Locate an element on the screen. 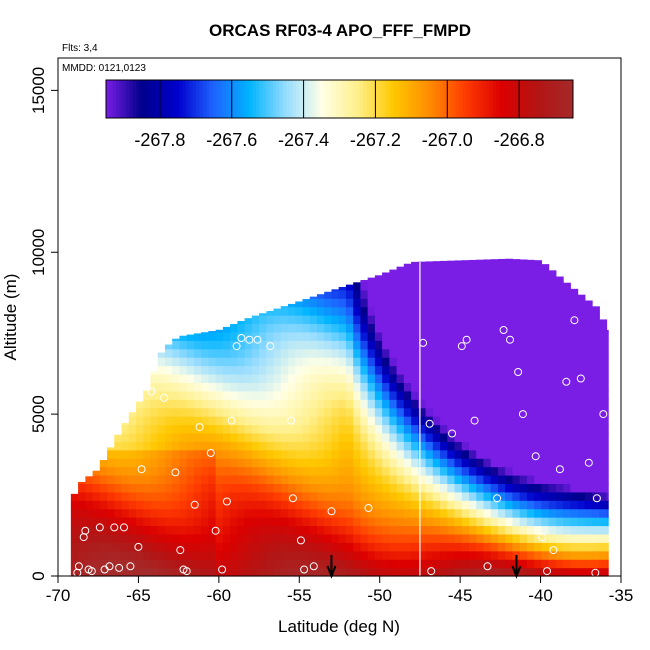 This screenshot has height=650, width=650. y-axis-title: Altitude (m) is located at coordinates (10, 317).